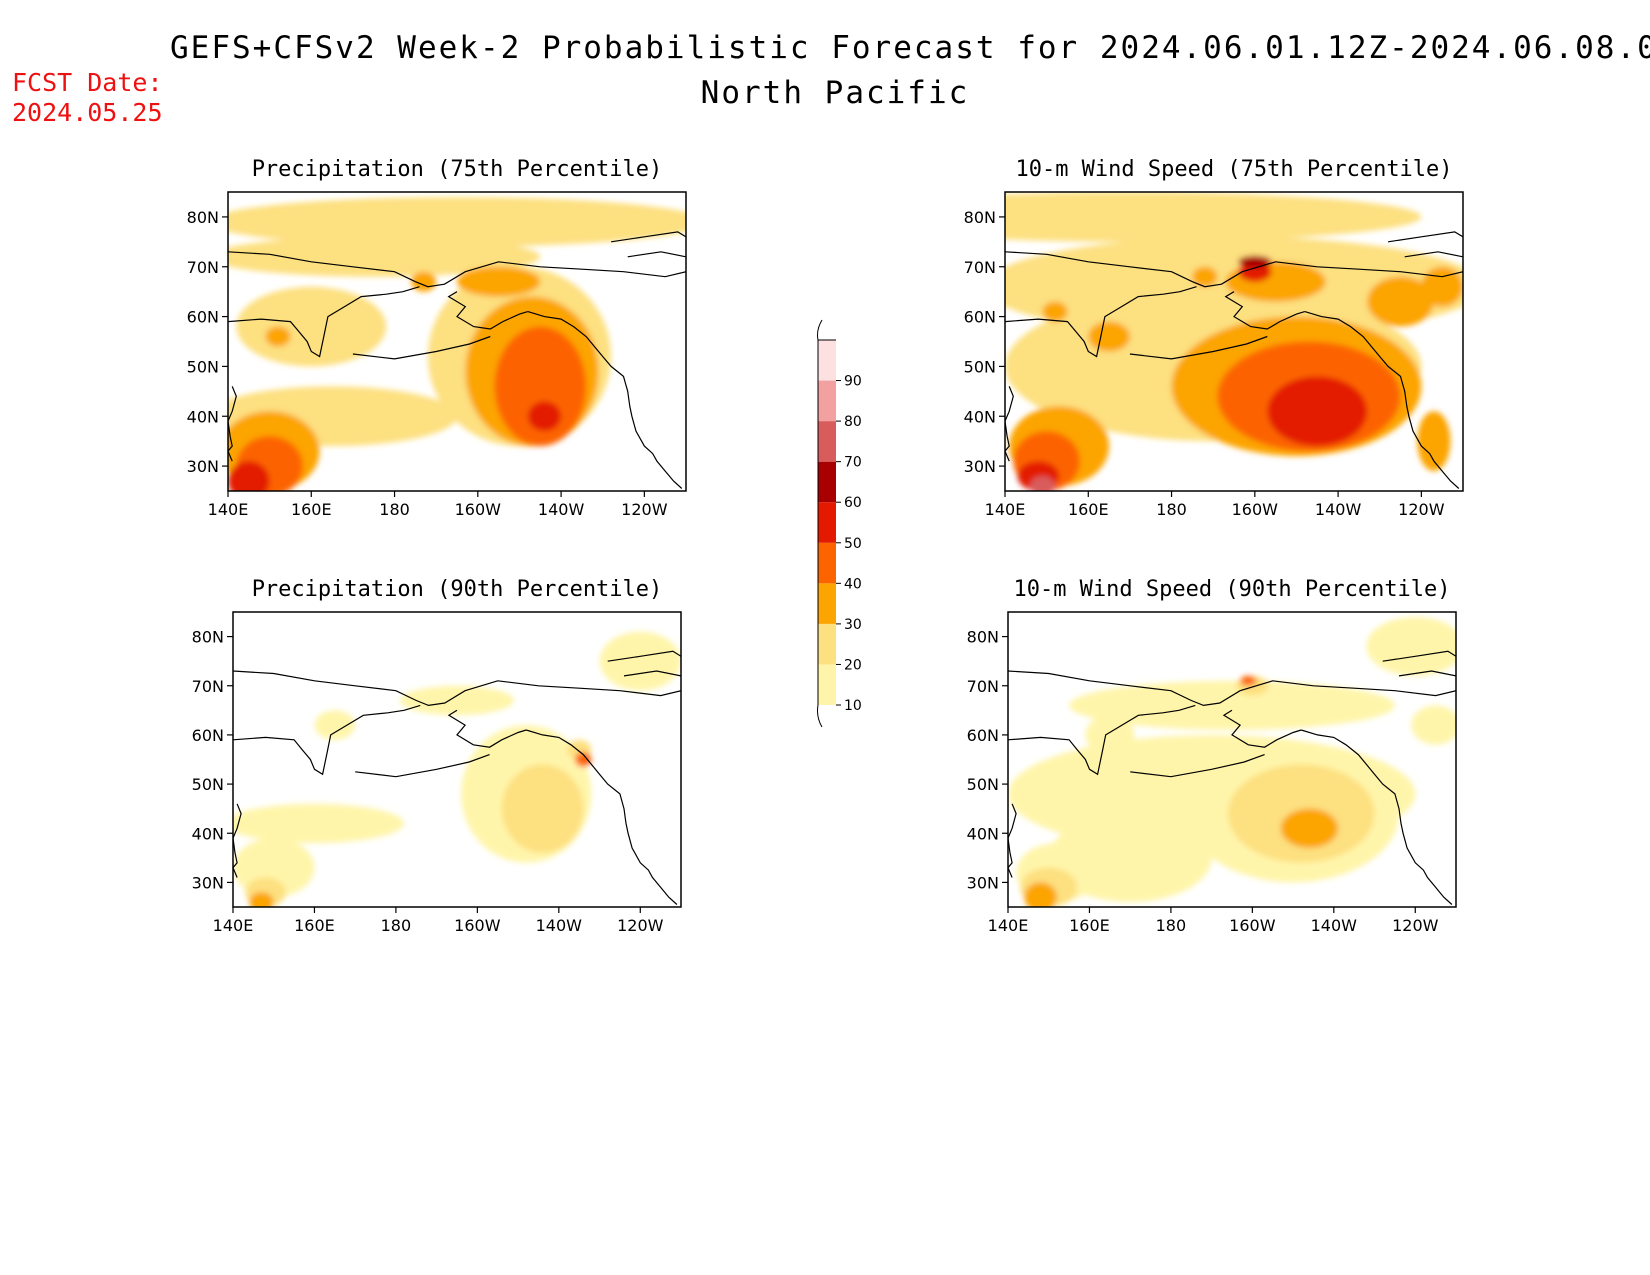 The width and height of the screenshot is (1650, 1275). I want to click on region-subtitle: North Pacific, so click(835, 93).